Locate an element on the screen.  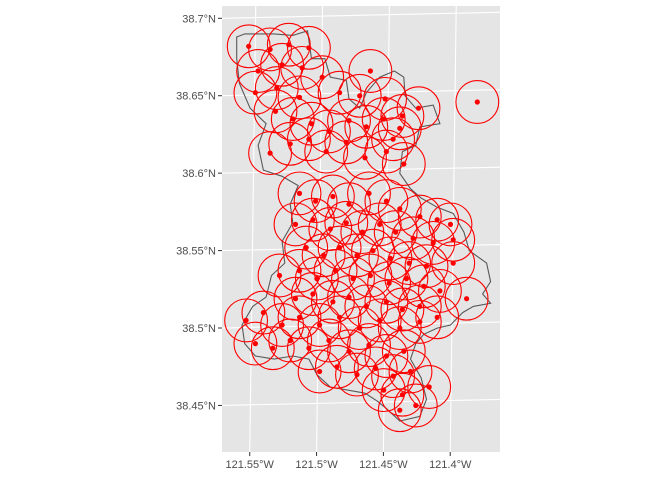
x-tick-label: 121.45°W is located at coordinates (383, 465).